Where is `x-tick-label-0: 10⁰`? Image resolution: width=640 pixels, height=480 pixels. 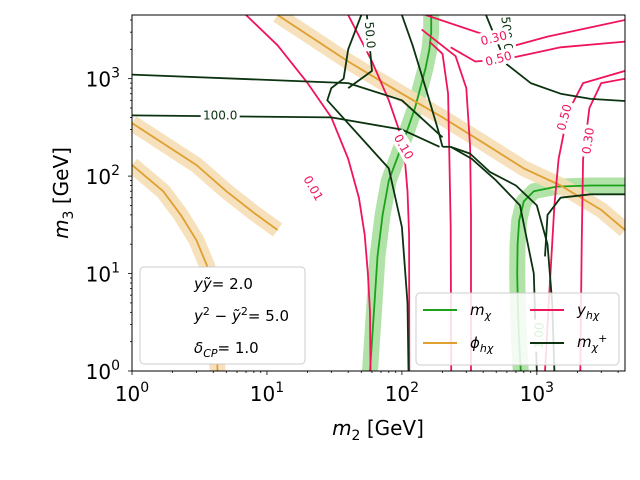
x-tick-label-0: 10⁰ is located at coordinates (132, 393).